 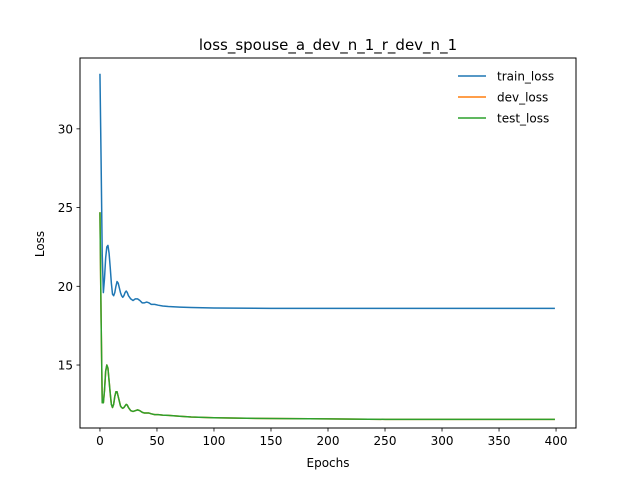 I want to click on x-tick-label: 400, so click(x=556, y=441).